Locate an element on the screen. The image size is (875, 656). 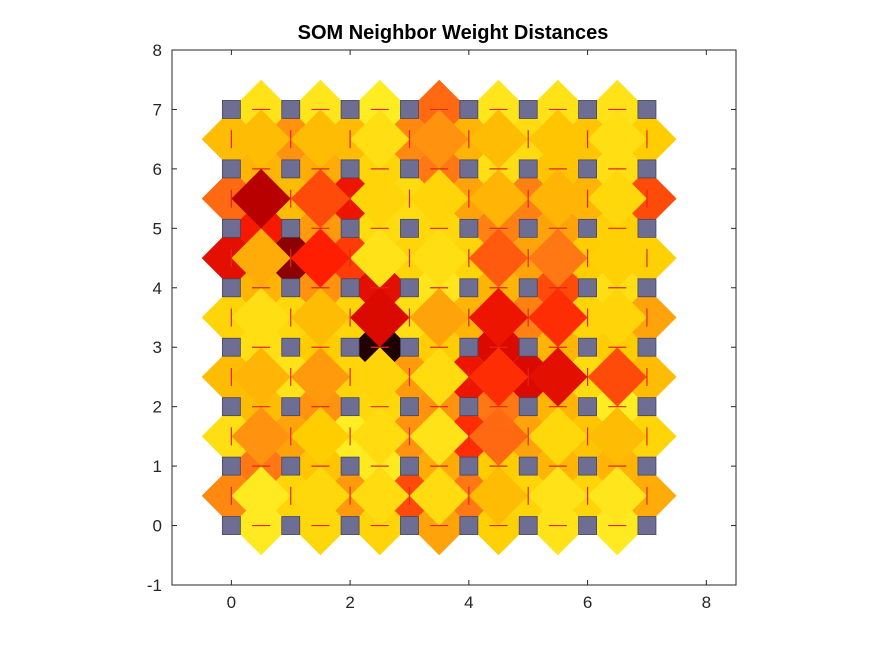
x-tick-label: 0 is located at coordinates (231, 602).